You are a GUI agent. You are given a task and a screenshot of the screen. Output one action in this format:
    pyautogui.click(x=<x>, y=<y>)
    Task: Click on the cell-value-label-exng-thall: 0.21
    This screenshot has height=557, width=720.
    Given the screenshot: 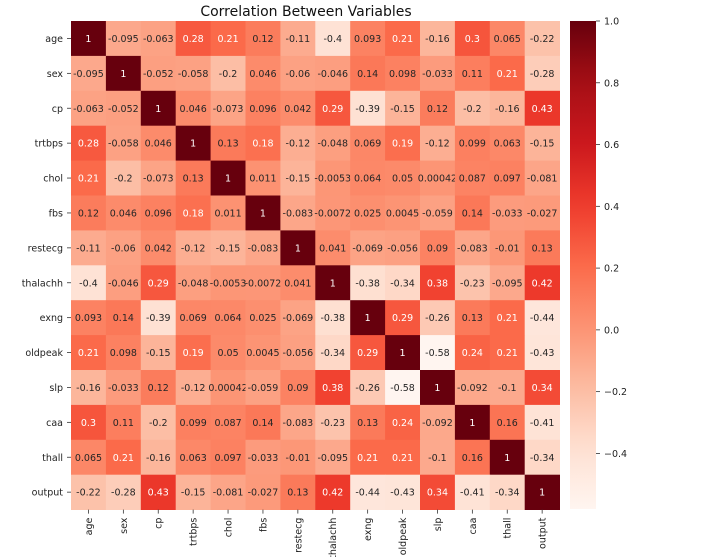 What is the action you would take?
    pyautogui.click(x=507, y=318)
    